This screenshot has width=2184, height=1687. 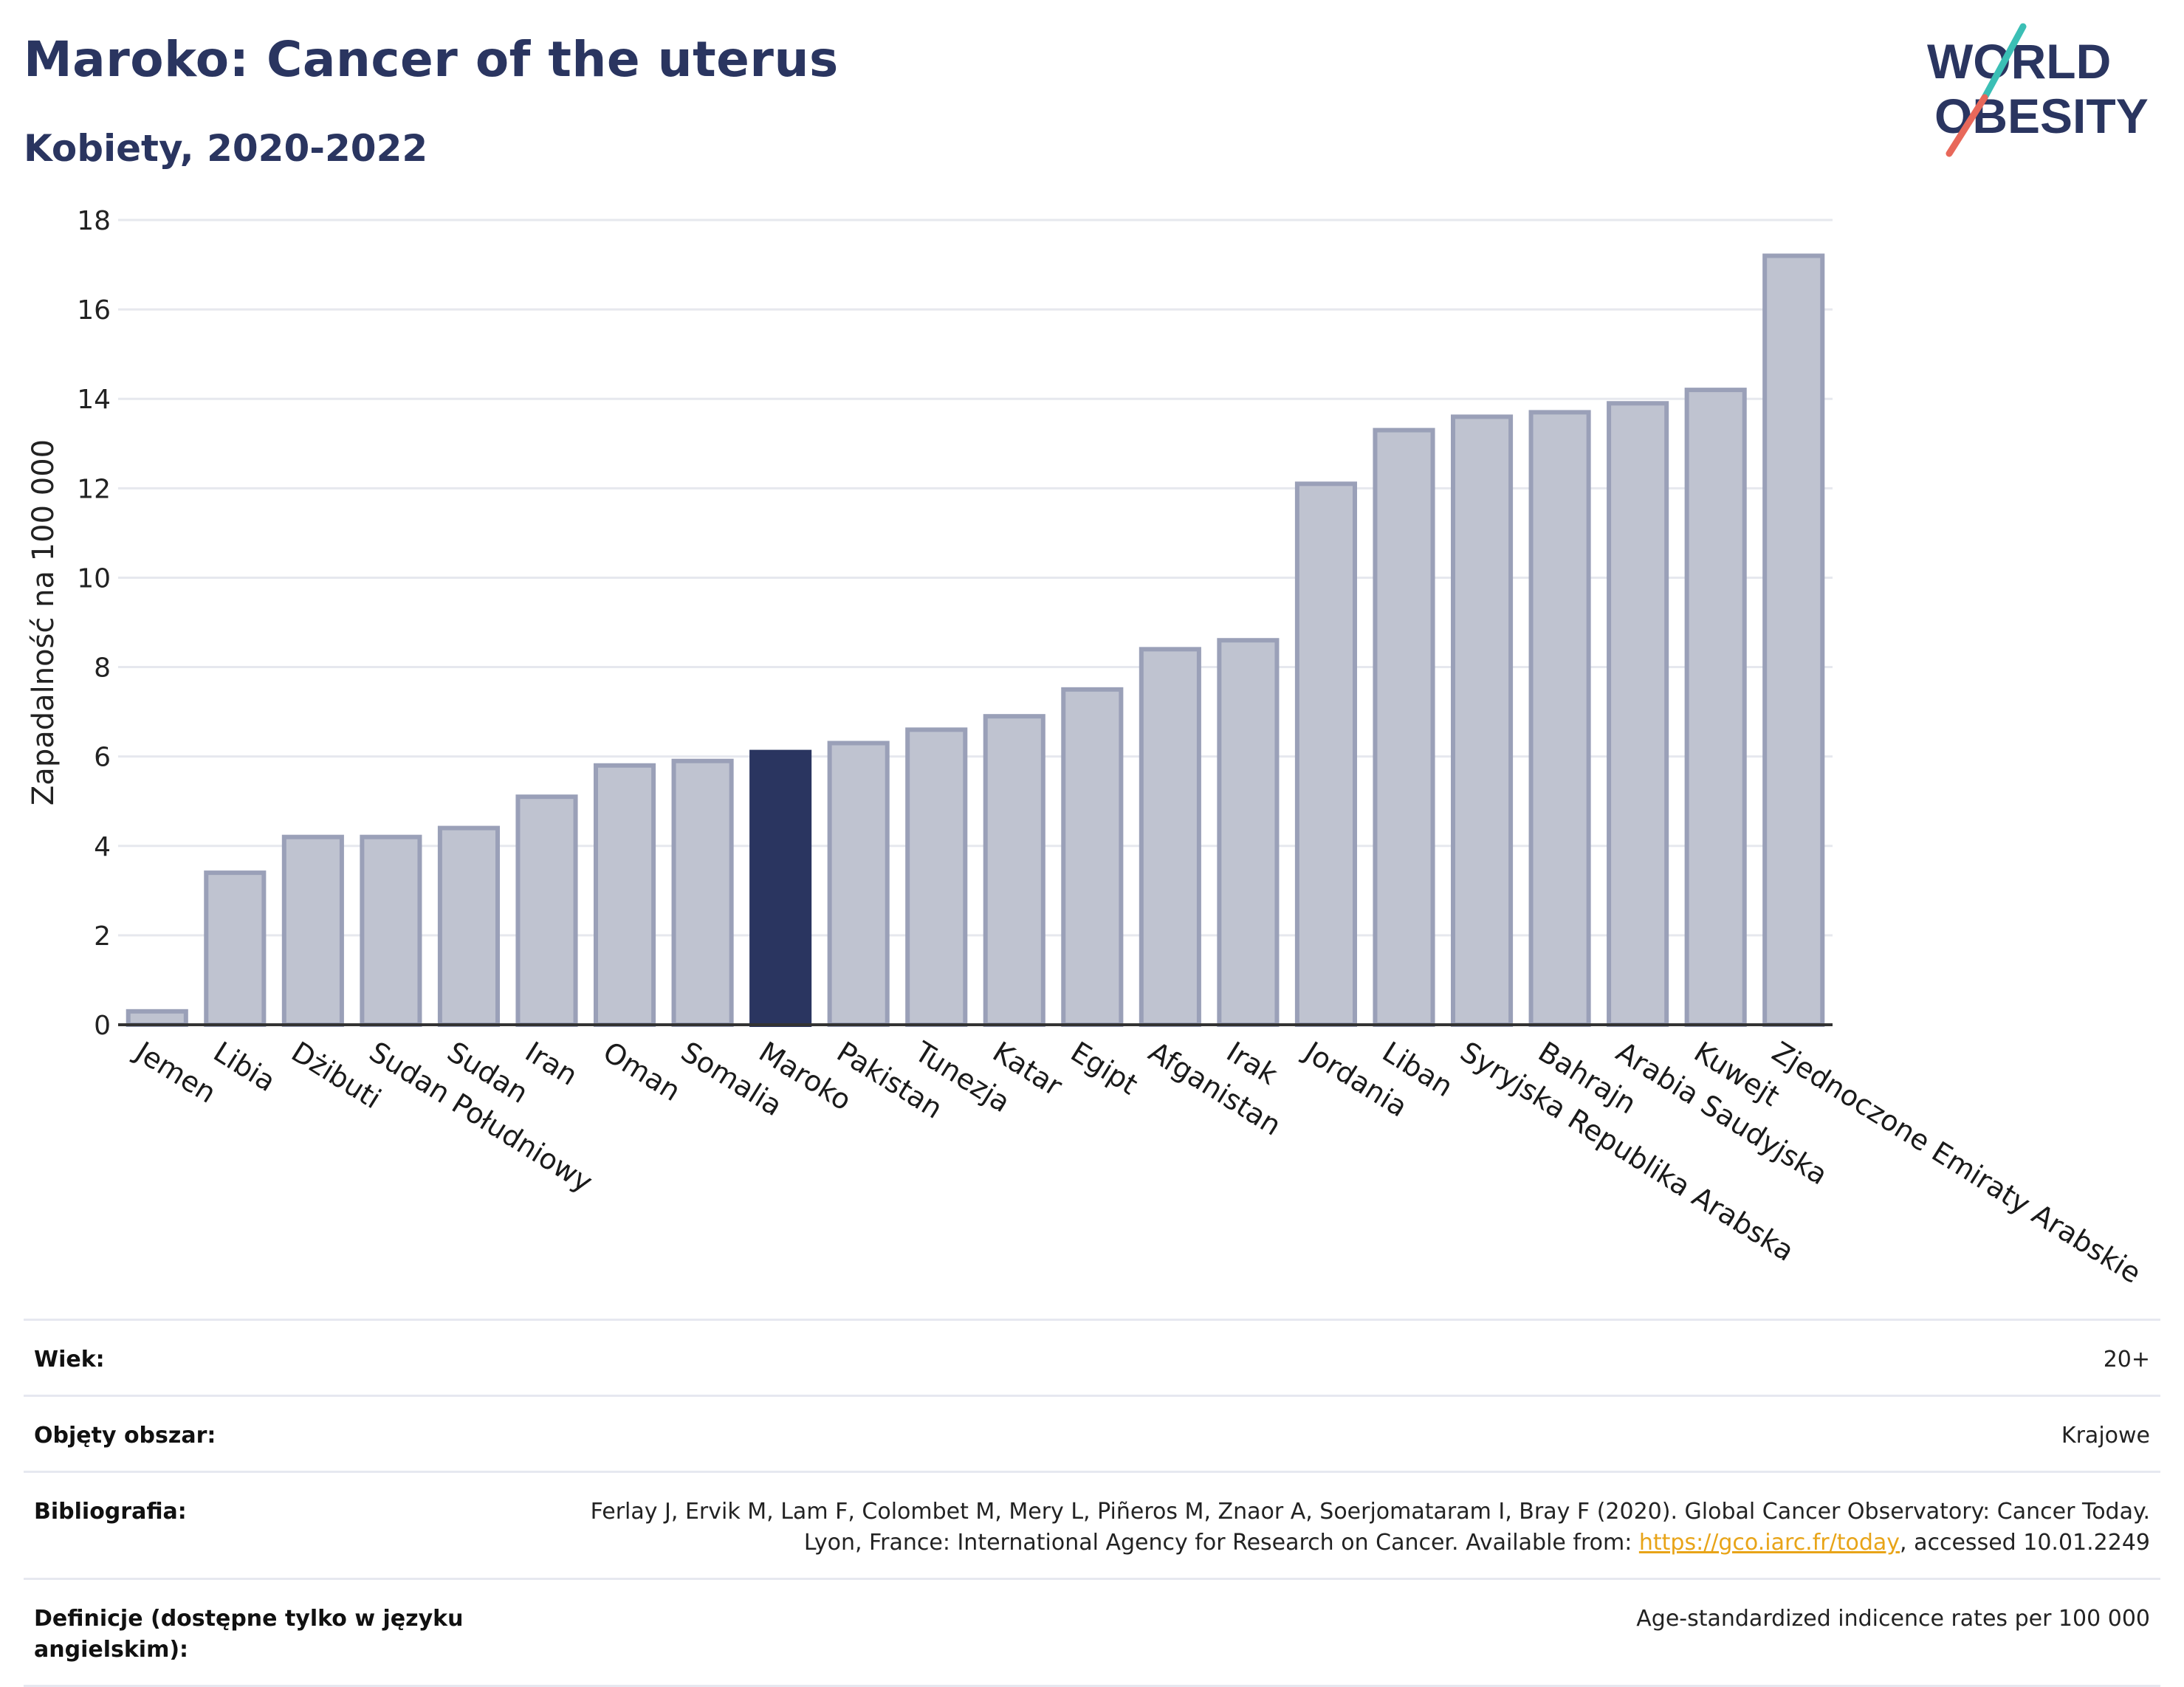 I want to click on y-axis-label: Zapadalność na 100 000, so click(x=44, y=622).